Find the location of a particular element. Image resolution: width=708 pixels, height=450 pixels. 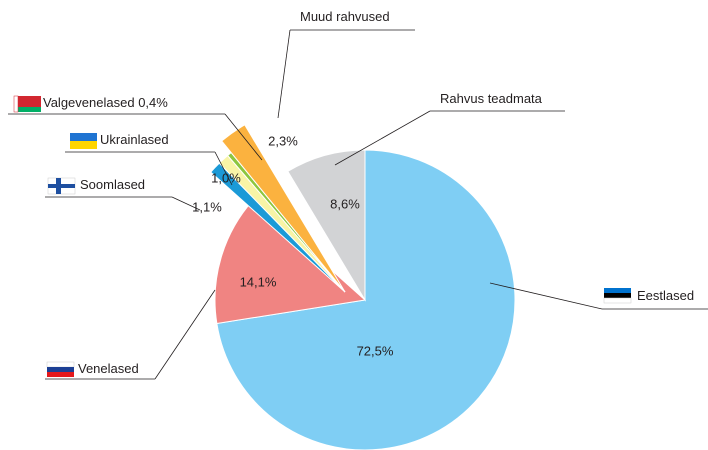

value-label: 14,1% is located at coordinates (258, 281).